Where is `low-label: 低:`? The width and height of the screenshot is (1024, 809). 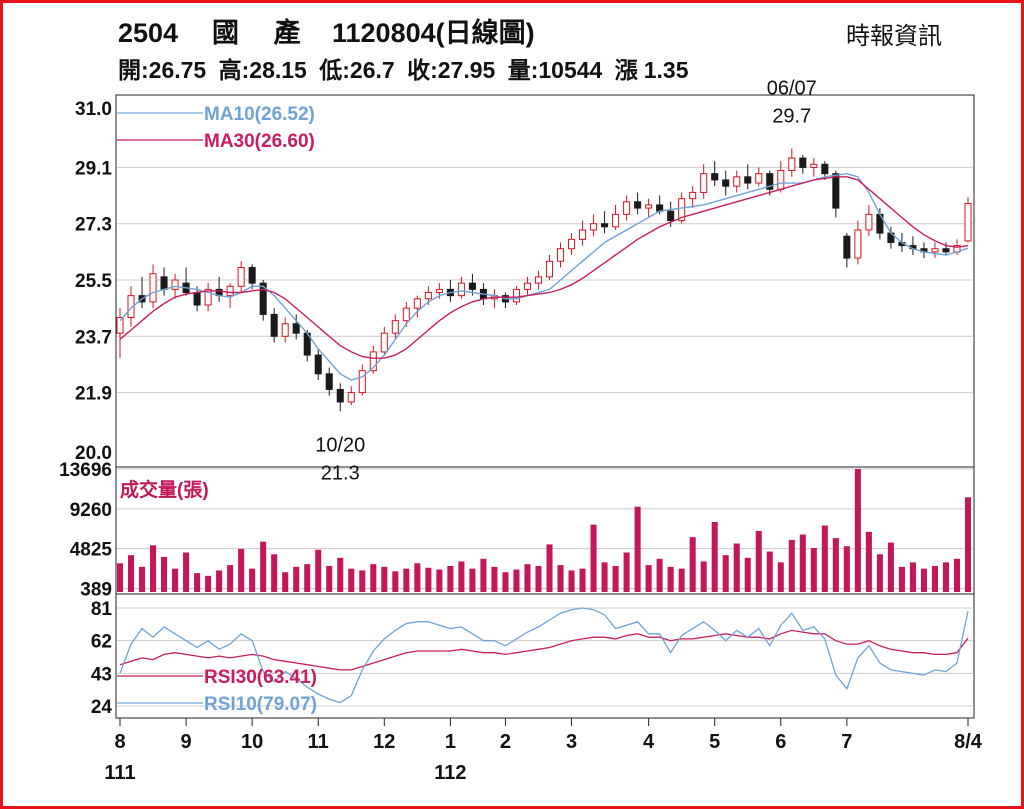 low-label: 低: is located at coordinates (334, 70).